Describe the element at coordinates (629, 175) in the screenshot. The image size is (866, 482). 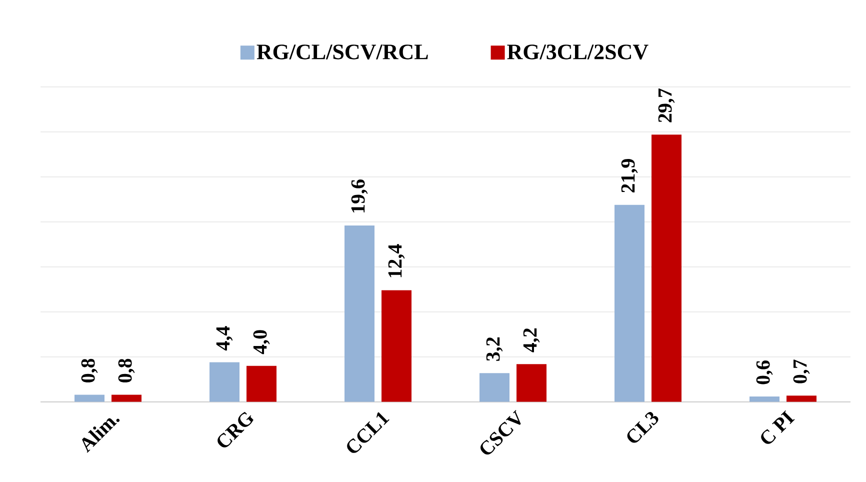
I see `data-label: 21,9` at that location.